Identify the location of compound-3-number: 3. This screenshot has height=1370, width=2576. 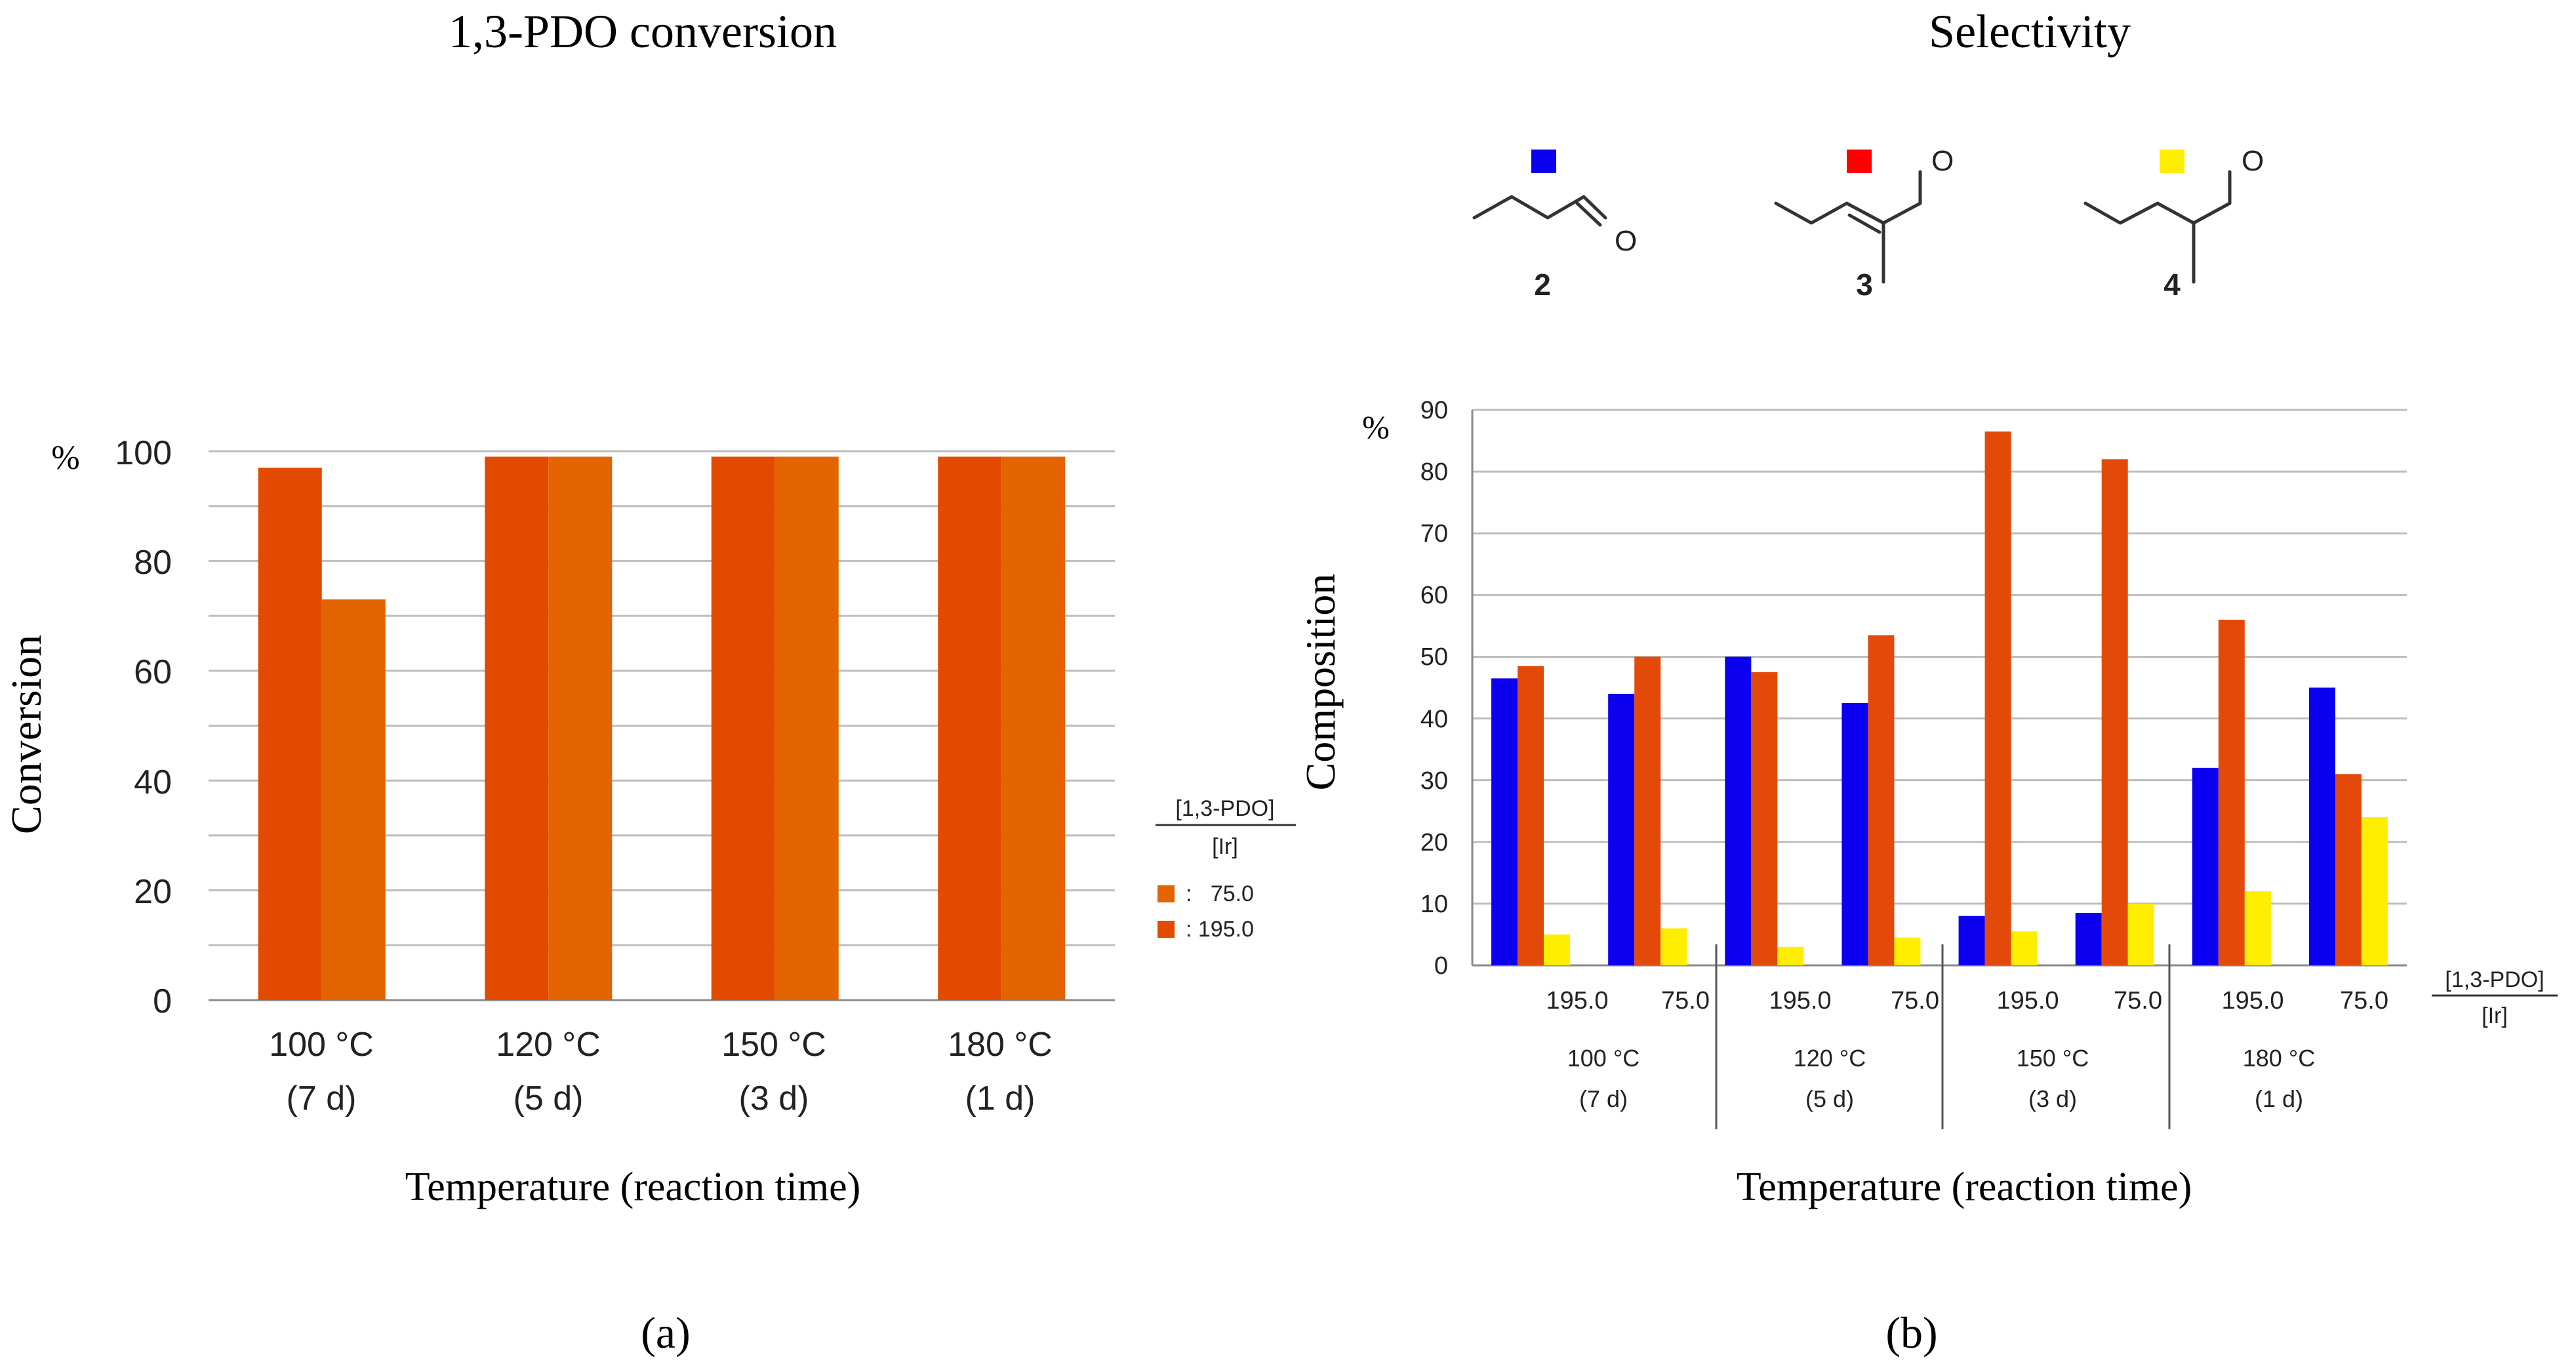
(1864, 285).